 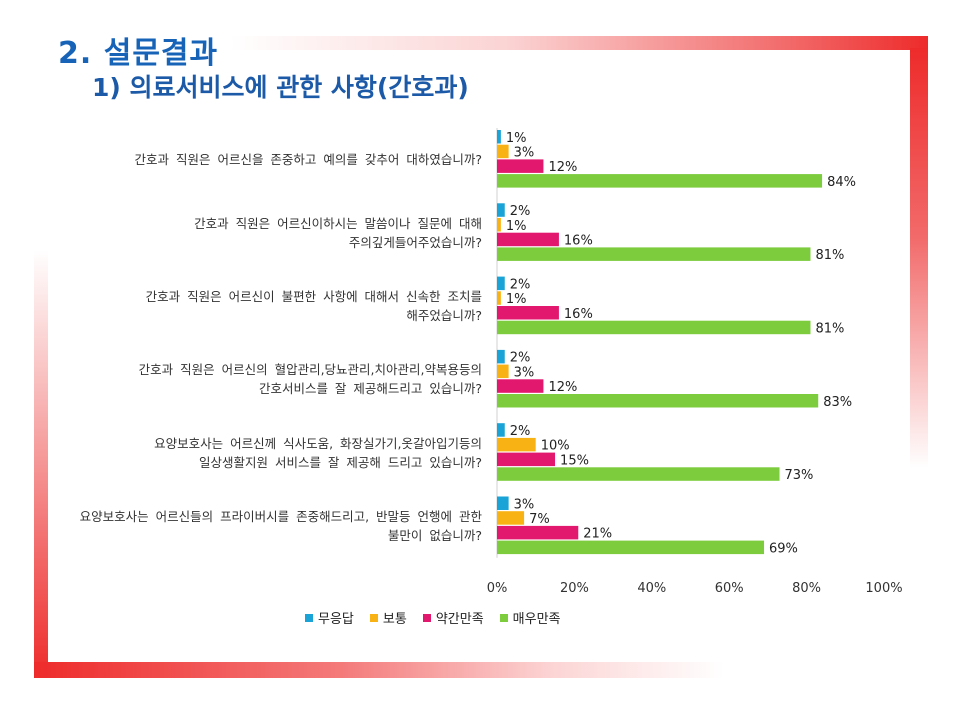 I want to click on x-tick-label: 100%, so click(x=883, y=588).